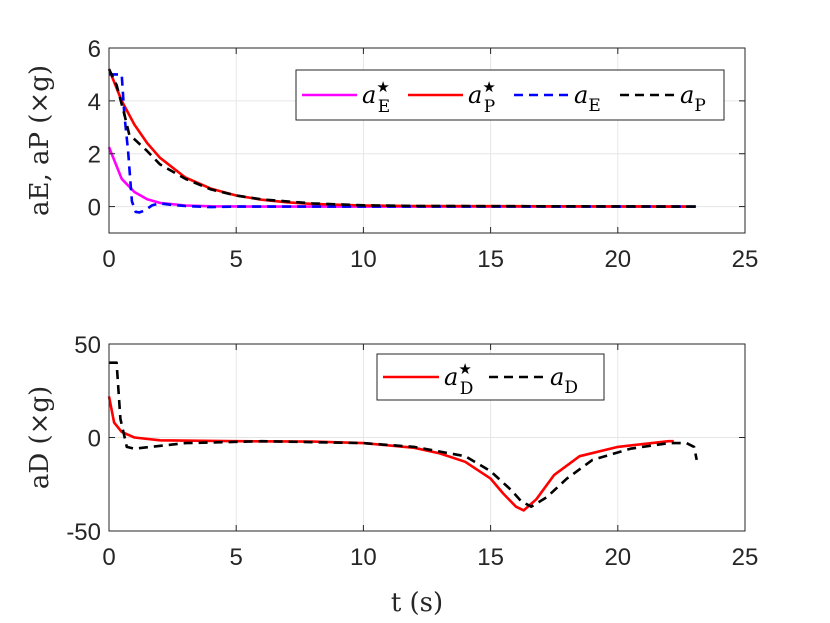 This screenshot has height=623, width=830. Describe the element at coordinates (417, 603) in the screenshot. I see `x-axis-label: t (s)` at that location.